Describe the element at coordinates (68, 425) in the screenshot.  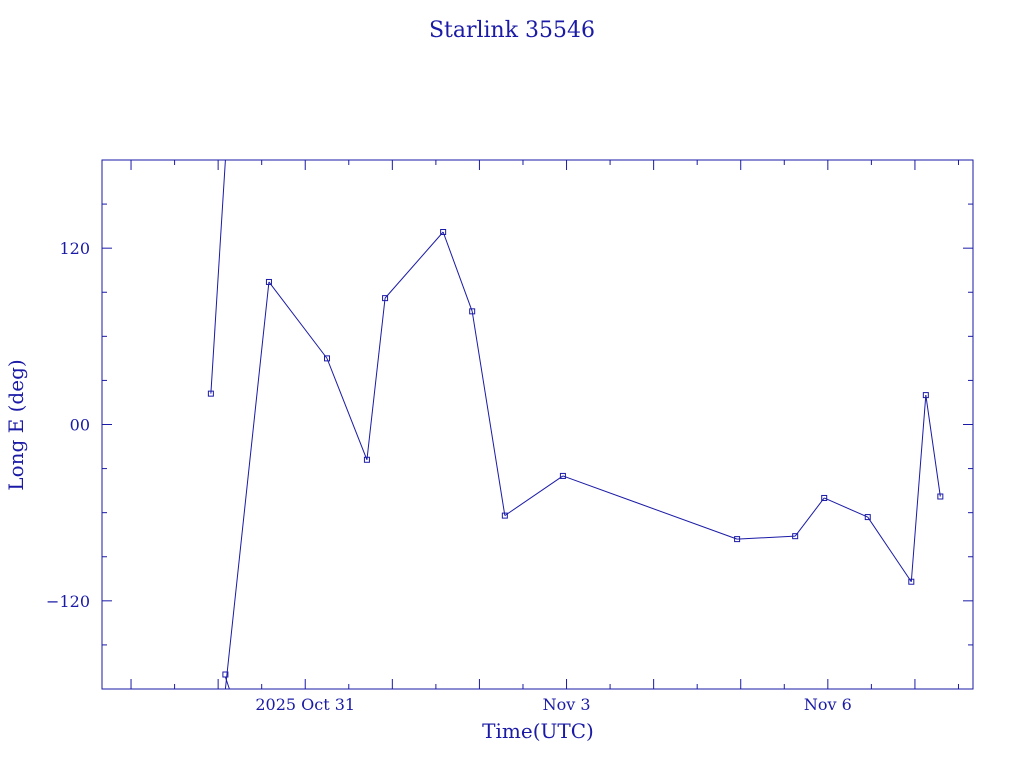
I see `y-tick-labels: 120 00 −120` at that location.